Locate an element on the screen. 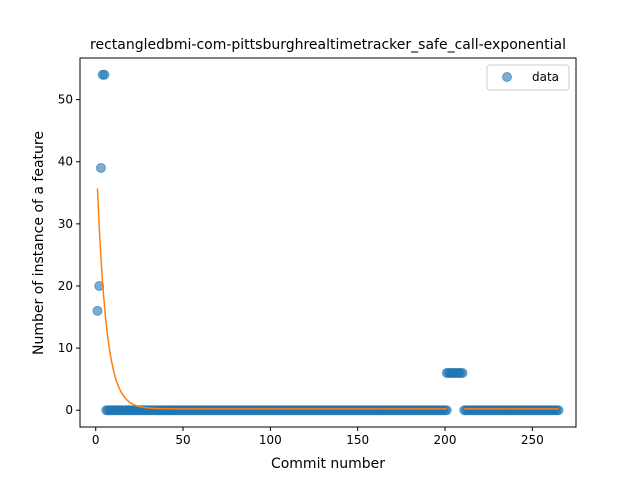 The width and height of the screenshot is (640, 480). x-tick-label: 100 is located at coordinates (270, 440).